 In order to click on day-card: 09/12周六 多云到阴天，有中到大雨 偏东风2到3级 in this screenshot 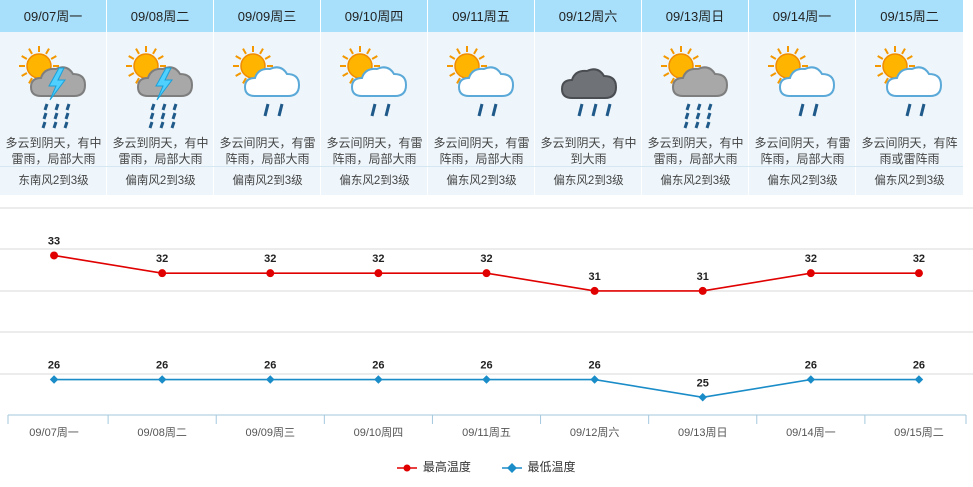, I will do `click(588, 97)`.